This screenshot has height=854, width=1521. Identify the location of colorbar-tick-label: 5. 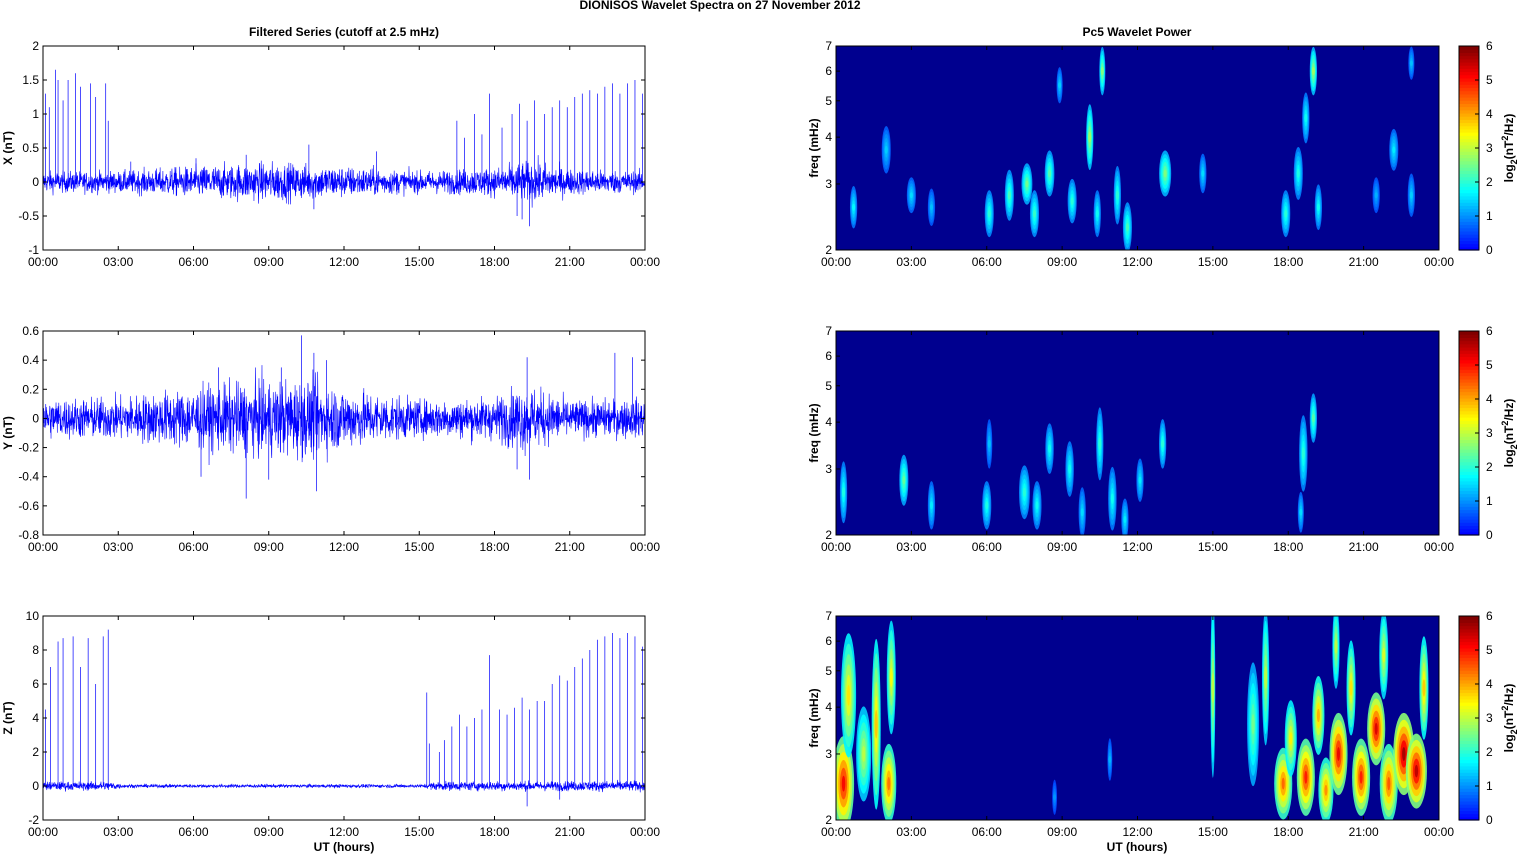
(1489, 650).